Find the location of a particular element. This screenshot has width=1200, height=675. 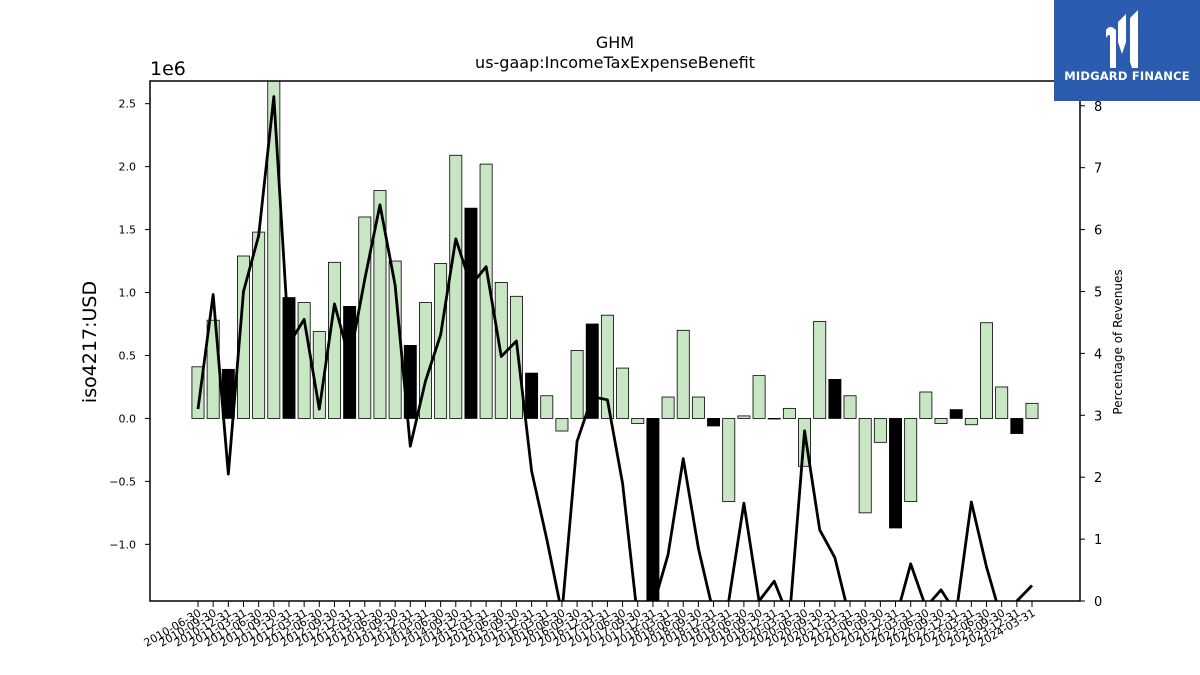

y2-tick-label: 3 is located at coordinates (1098, 416).